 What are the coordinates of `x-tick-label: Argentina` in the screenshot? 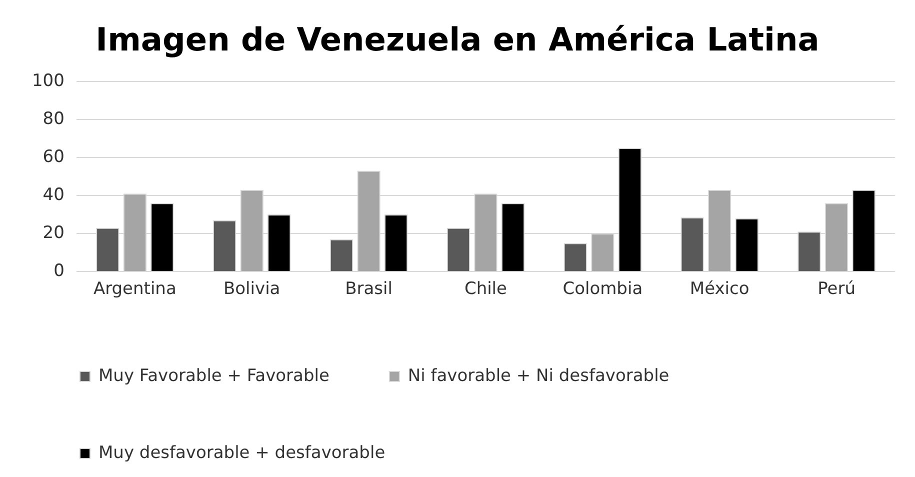 It's located at (134, 289).